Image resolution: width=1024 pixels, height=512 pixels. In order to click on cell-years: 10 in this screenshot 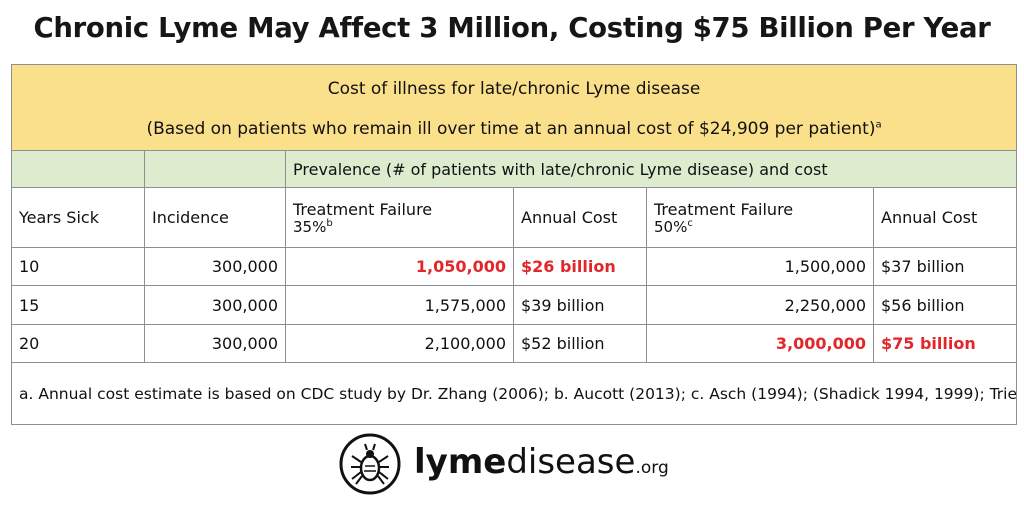, I will do `click(78, 266)`.